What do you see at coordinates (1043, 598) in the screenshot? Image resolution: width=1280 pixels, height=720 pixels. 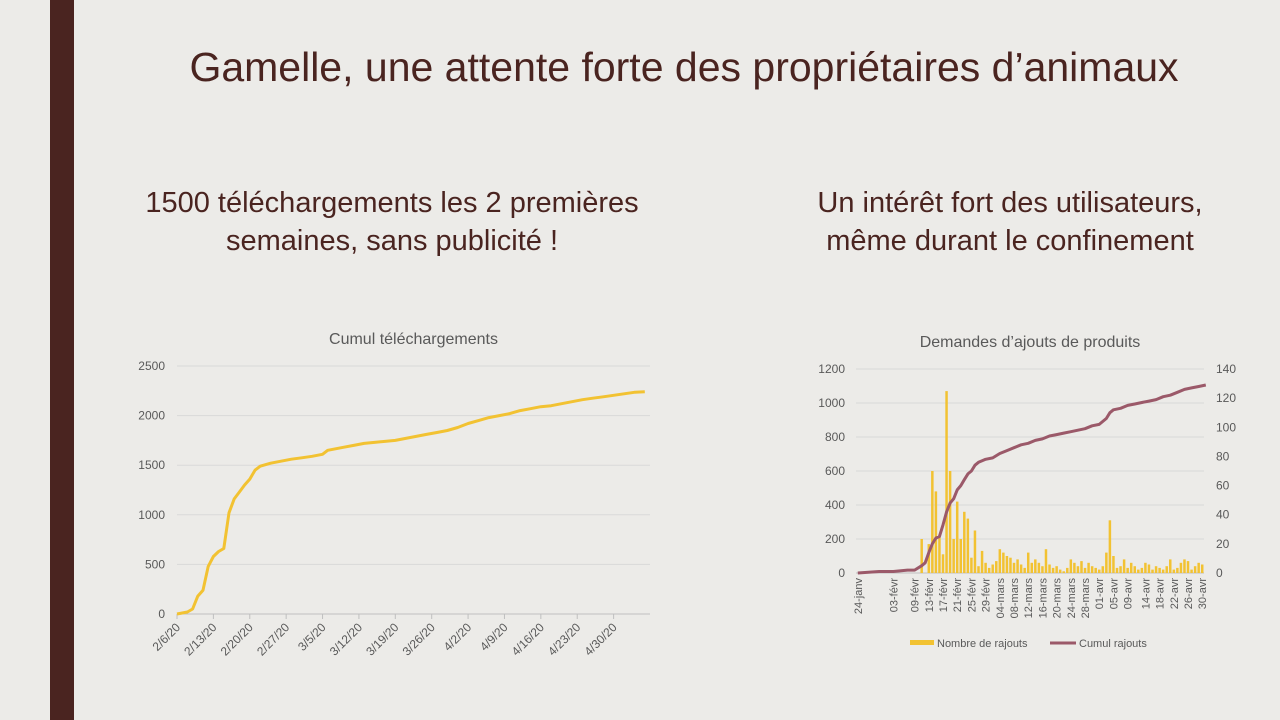 I see `x-tick-label: 16-mars` at bounding box center [1043, 598].